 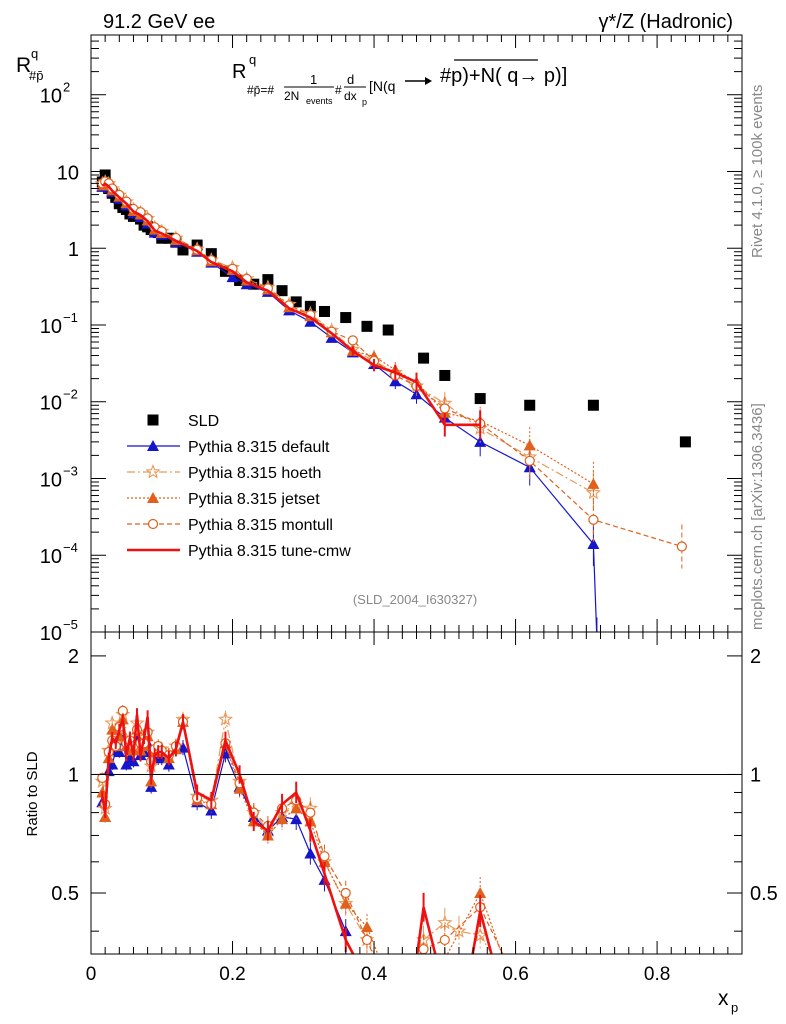 I want to click on legend-entry: Pythia 8.315 tune-cmw, so click(x=239, y=551).